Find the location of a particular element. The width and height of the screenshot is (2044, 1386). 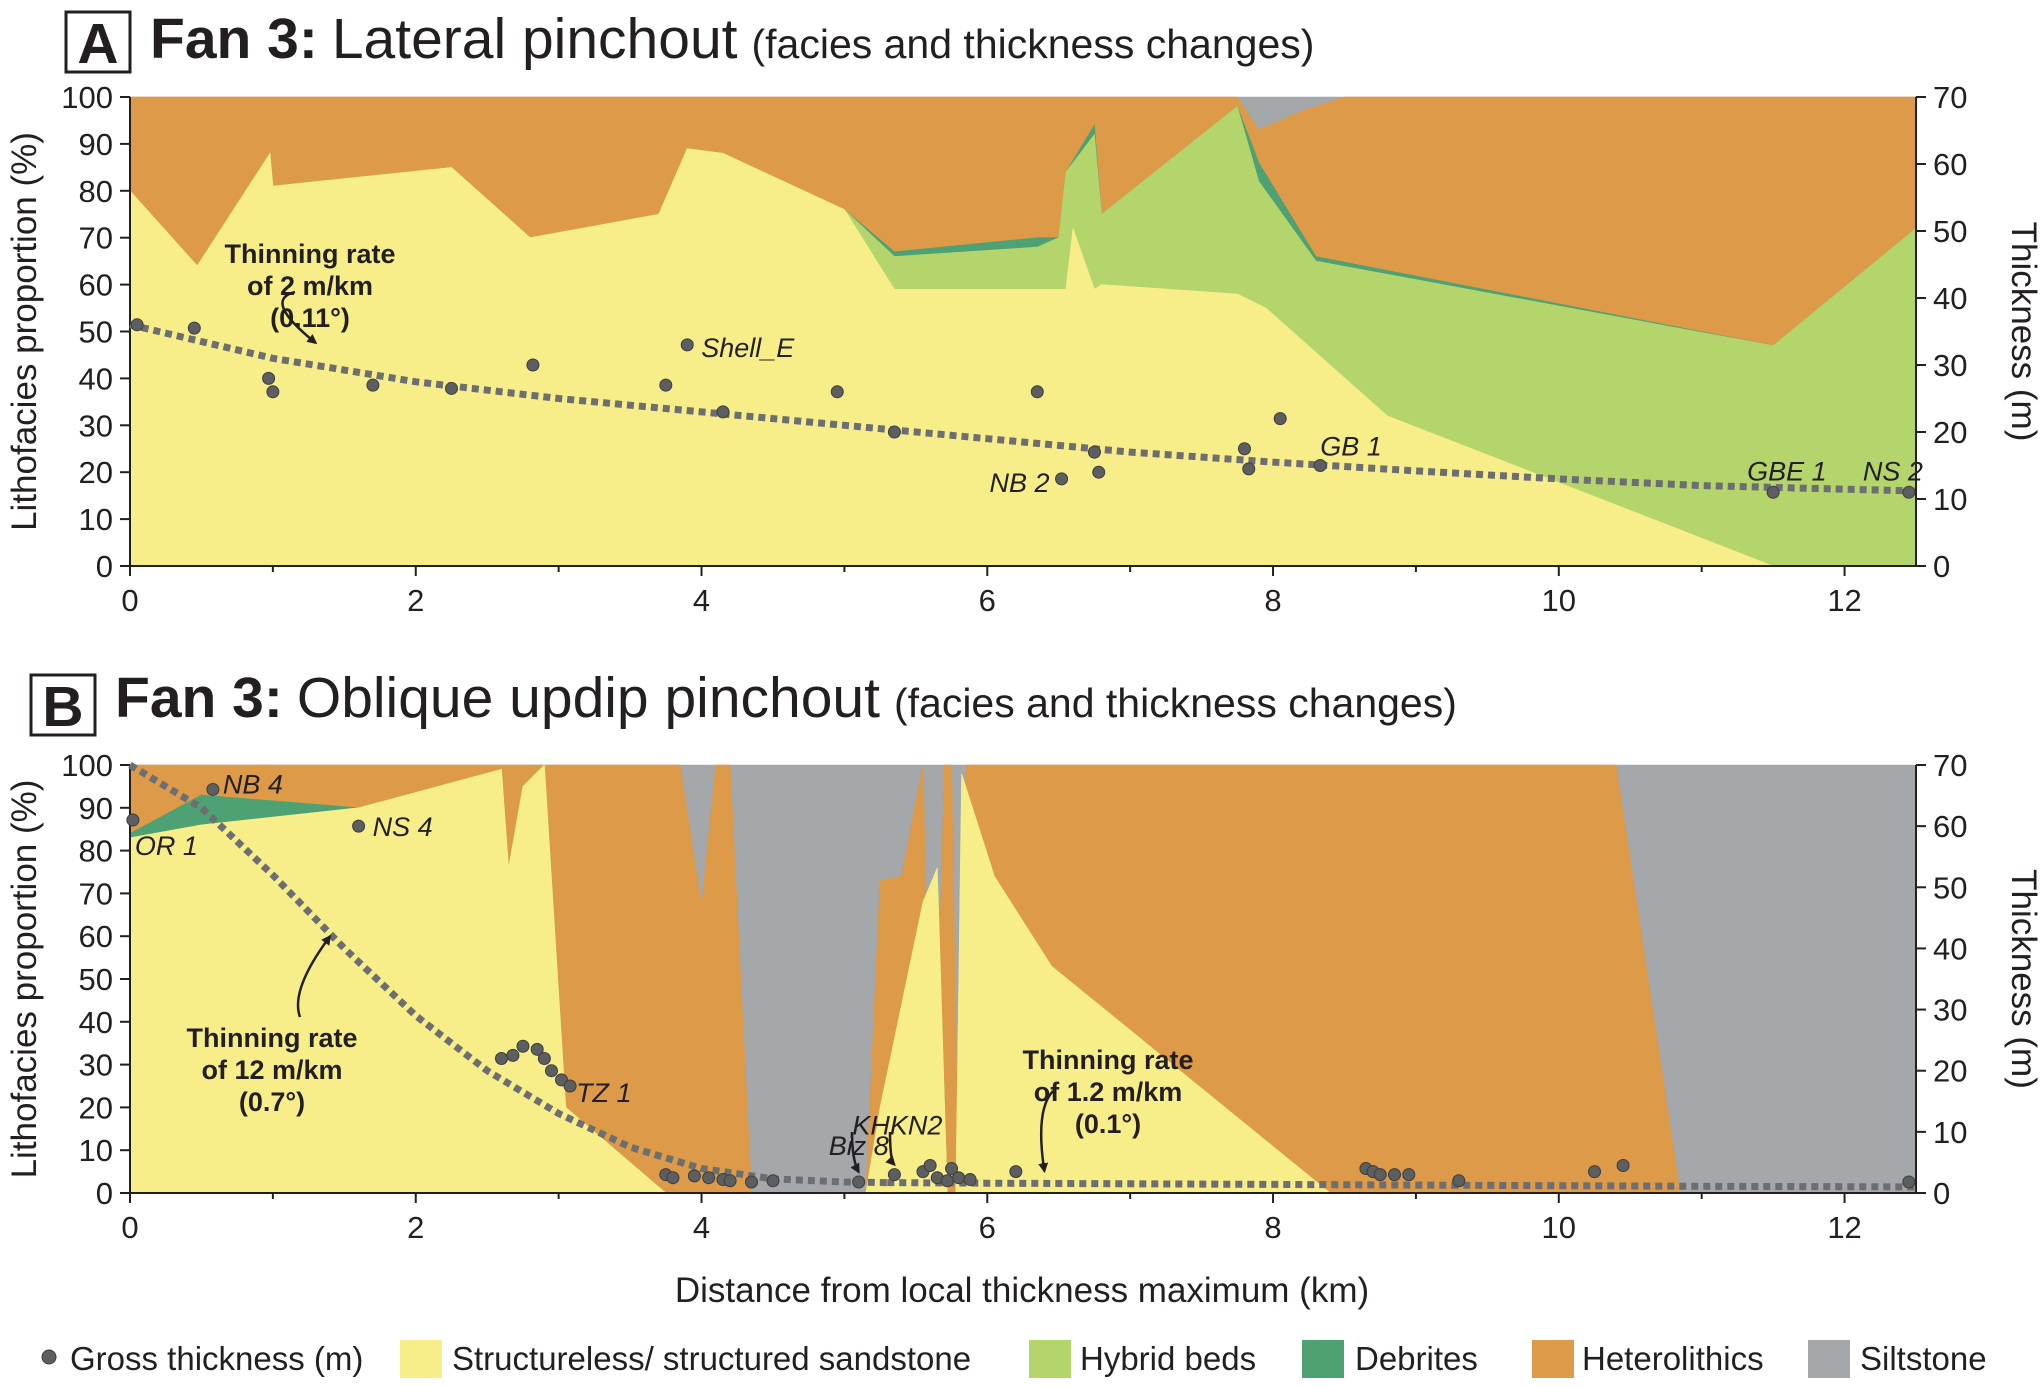

well-label: KHKN2 is located at coordinates (897, 1126).